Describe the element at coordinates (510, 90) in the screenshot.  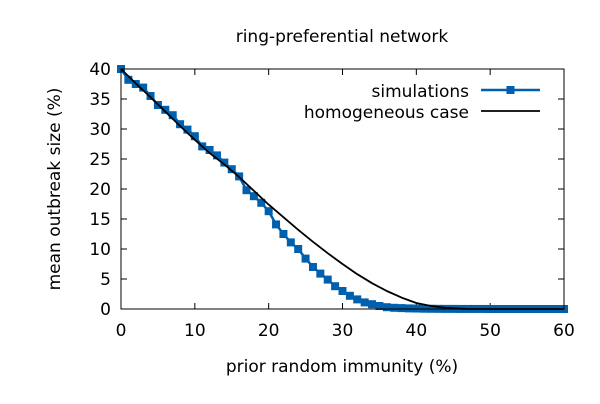
I see `legend-marker-simulations` at that location.